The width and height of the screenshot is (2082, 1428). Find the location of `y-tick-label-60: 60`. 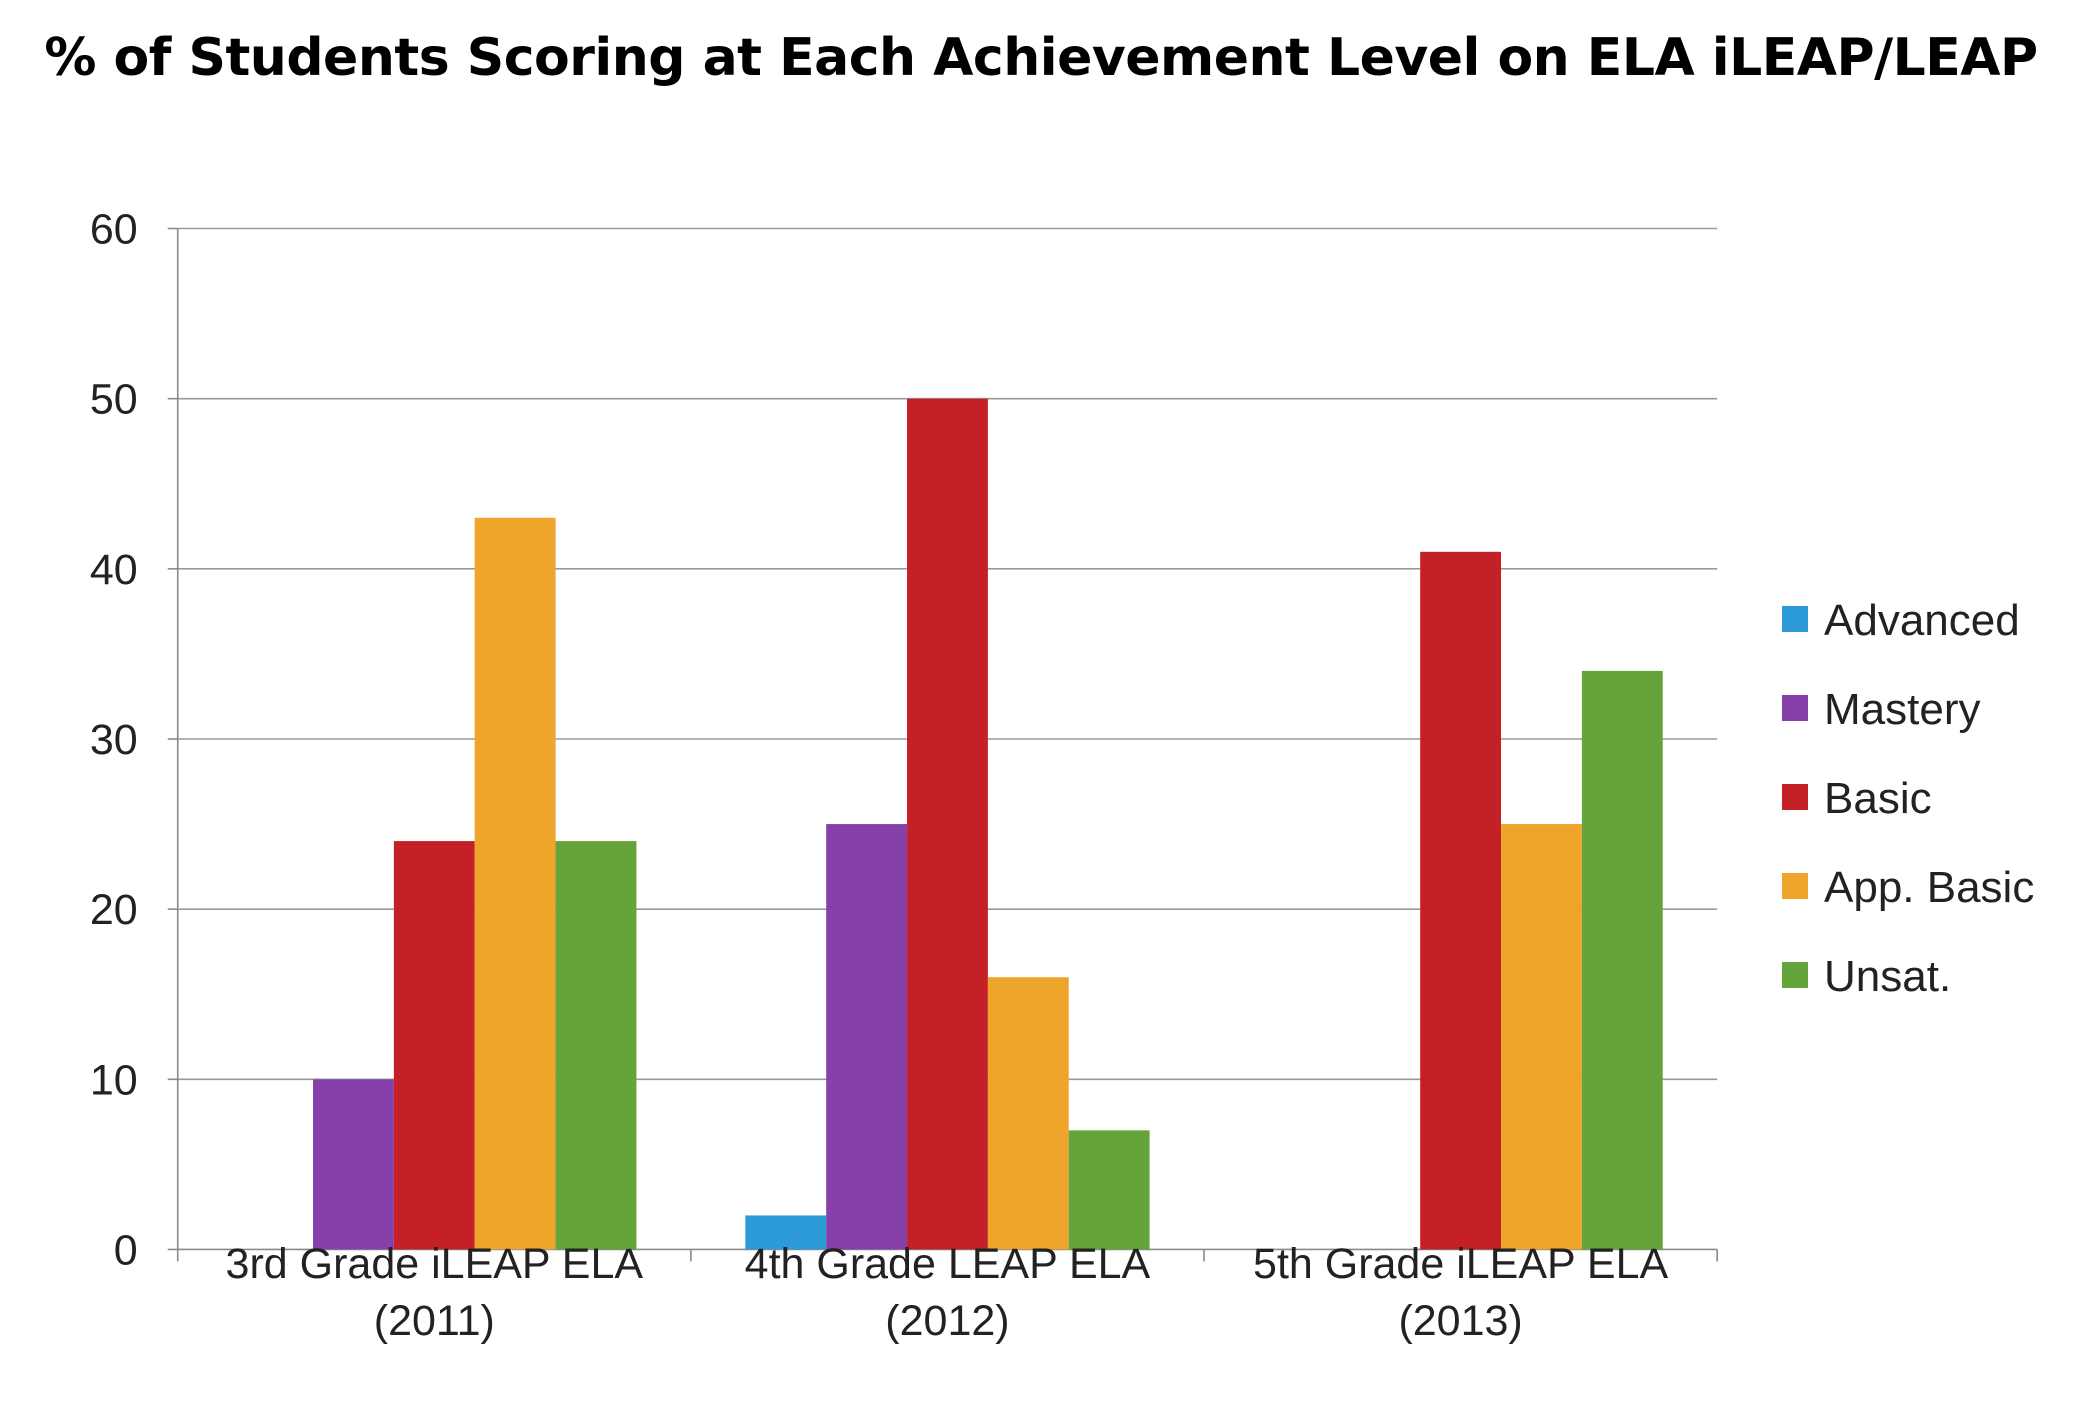

y-tick-label-60: 60 is located at coordinates (114, 230).